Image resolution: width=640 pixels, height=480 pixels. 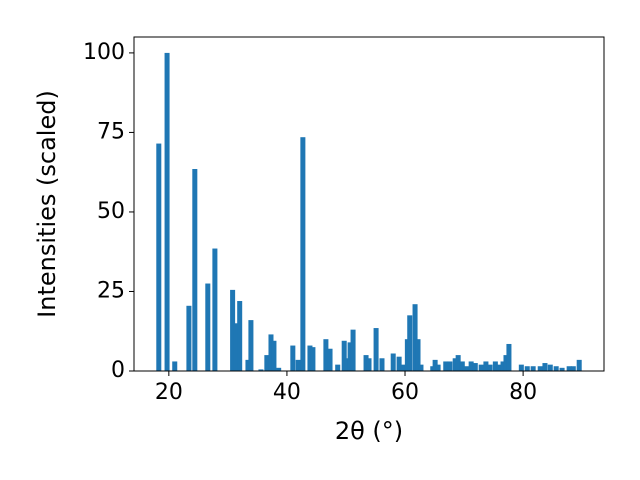 I want to click on x-tick-label: 20, so click(x=169, y=392).